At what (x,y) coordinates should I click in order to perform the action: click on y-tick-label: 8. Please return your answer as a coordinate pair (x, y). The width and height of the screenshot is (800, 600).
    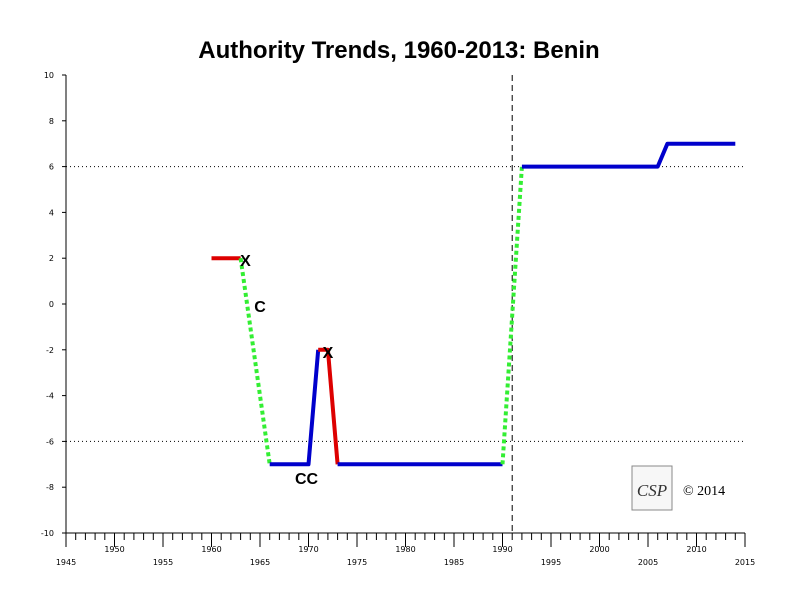
    Looking at the image, I should click on (51, 121).